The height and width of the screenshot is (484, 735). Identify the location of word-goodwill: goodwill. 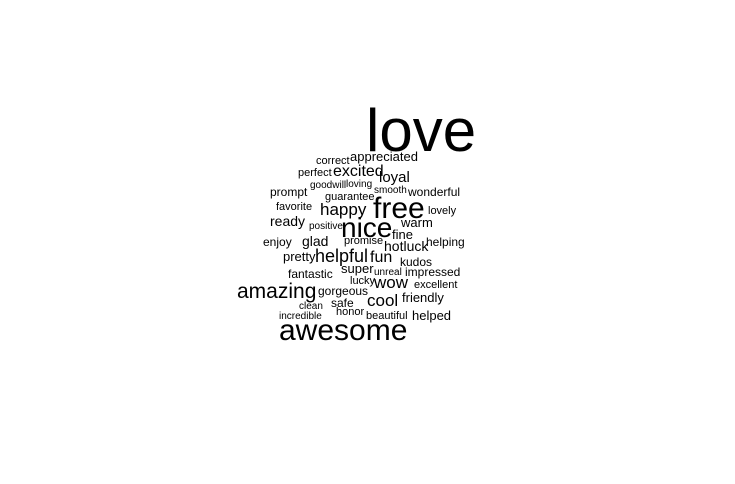
(328, 185).